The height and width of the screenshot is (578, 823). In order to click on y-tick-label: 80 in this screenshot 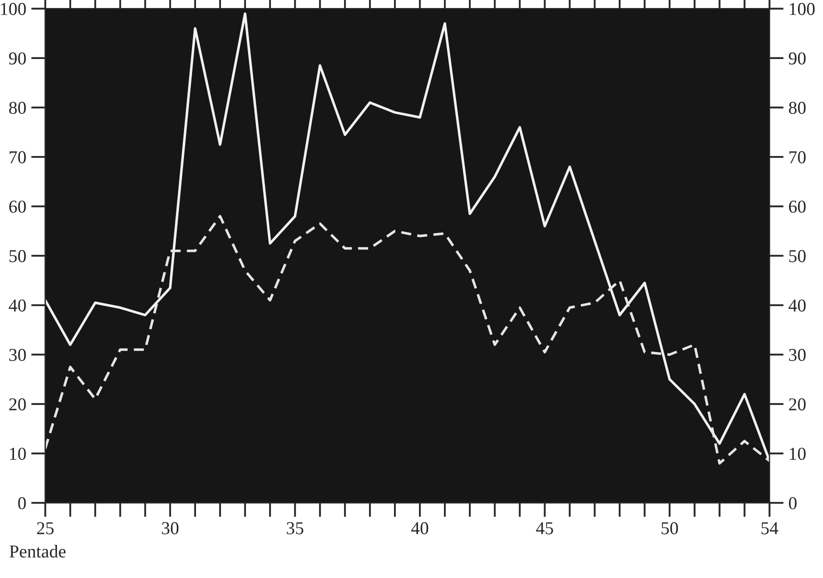, I will do `click(17, 108)`.